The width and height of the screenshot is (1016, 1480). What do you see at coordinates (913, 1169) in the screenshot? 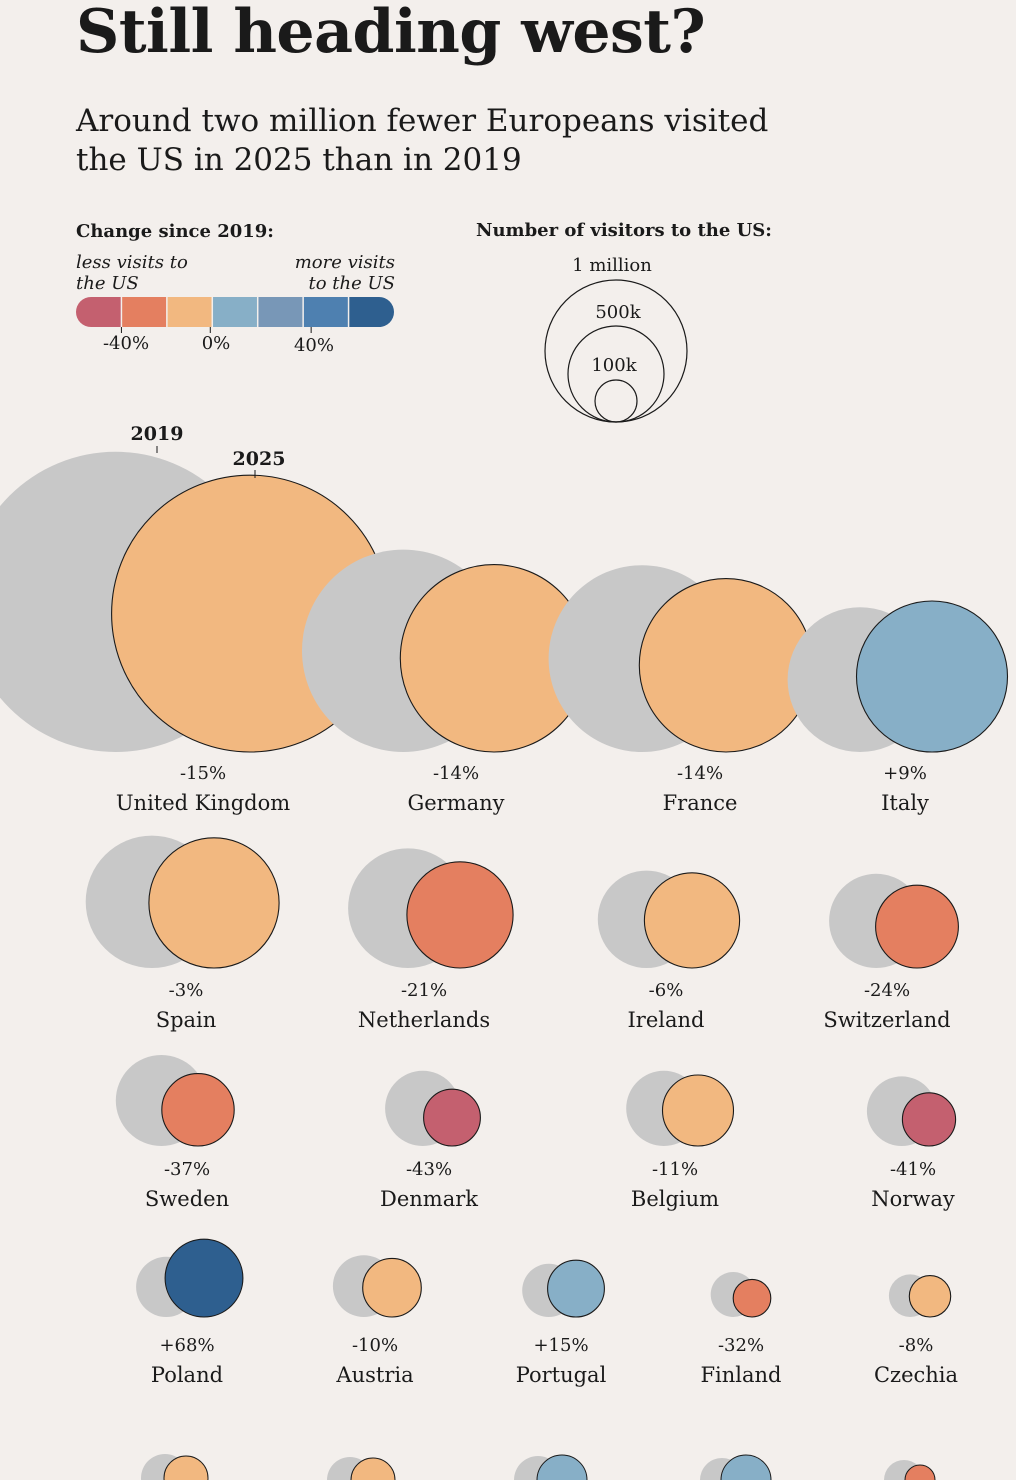
I see `change-label: -41%` at bounding box center [913, 1169].